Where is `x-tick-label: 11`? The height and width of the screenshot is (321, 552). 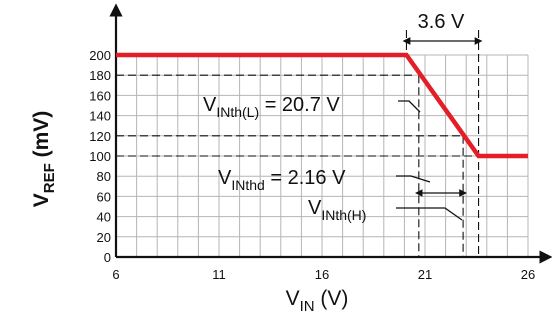
x-tick-label: 11 is located at coordinates (219, 274).